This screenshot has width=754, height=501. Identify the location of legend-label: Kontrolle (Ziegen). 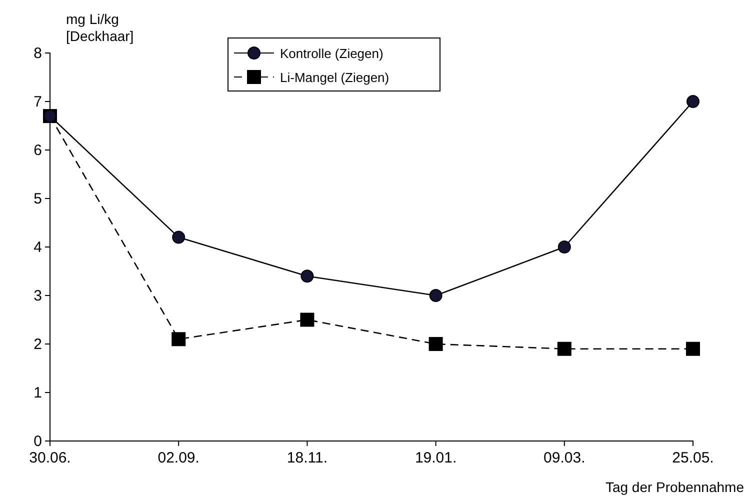
(332, 53).